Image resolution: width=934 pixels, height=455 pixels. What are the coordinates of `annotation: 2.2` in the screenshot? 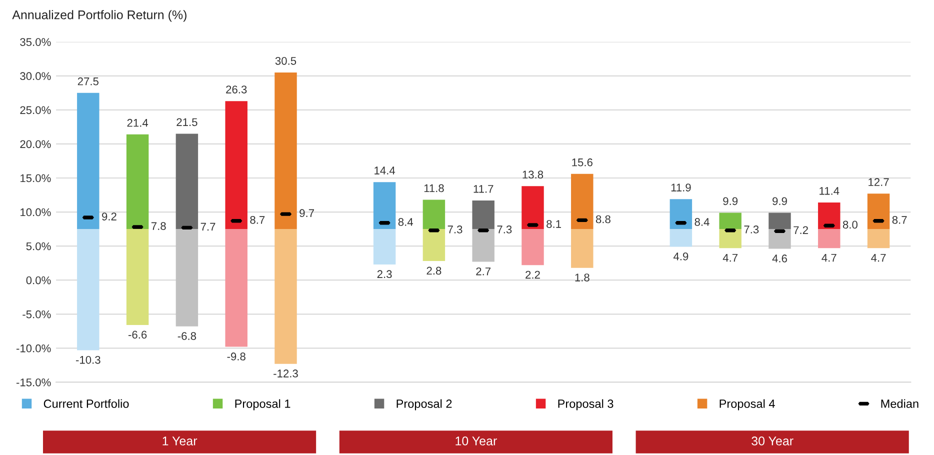 It's located at (533, 274).